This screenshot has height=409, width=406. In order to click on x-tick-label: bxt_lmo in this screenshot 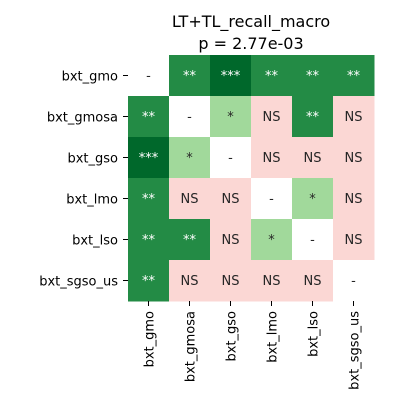, I will do `click(273, 337)`.